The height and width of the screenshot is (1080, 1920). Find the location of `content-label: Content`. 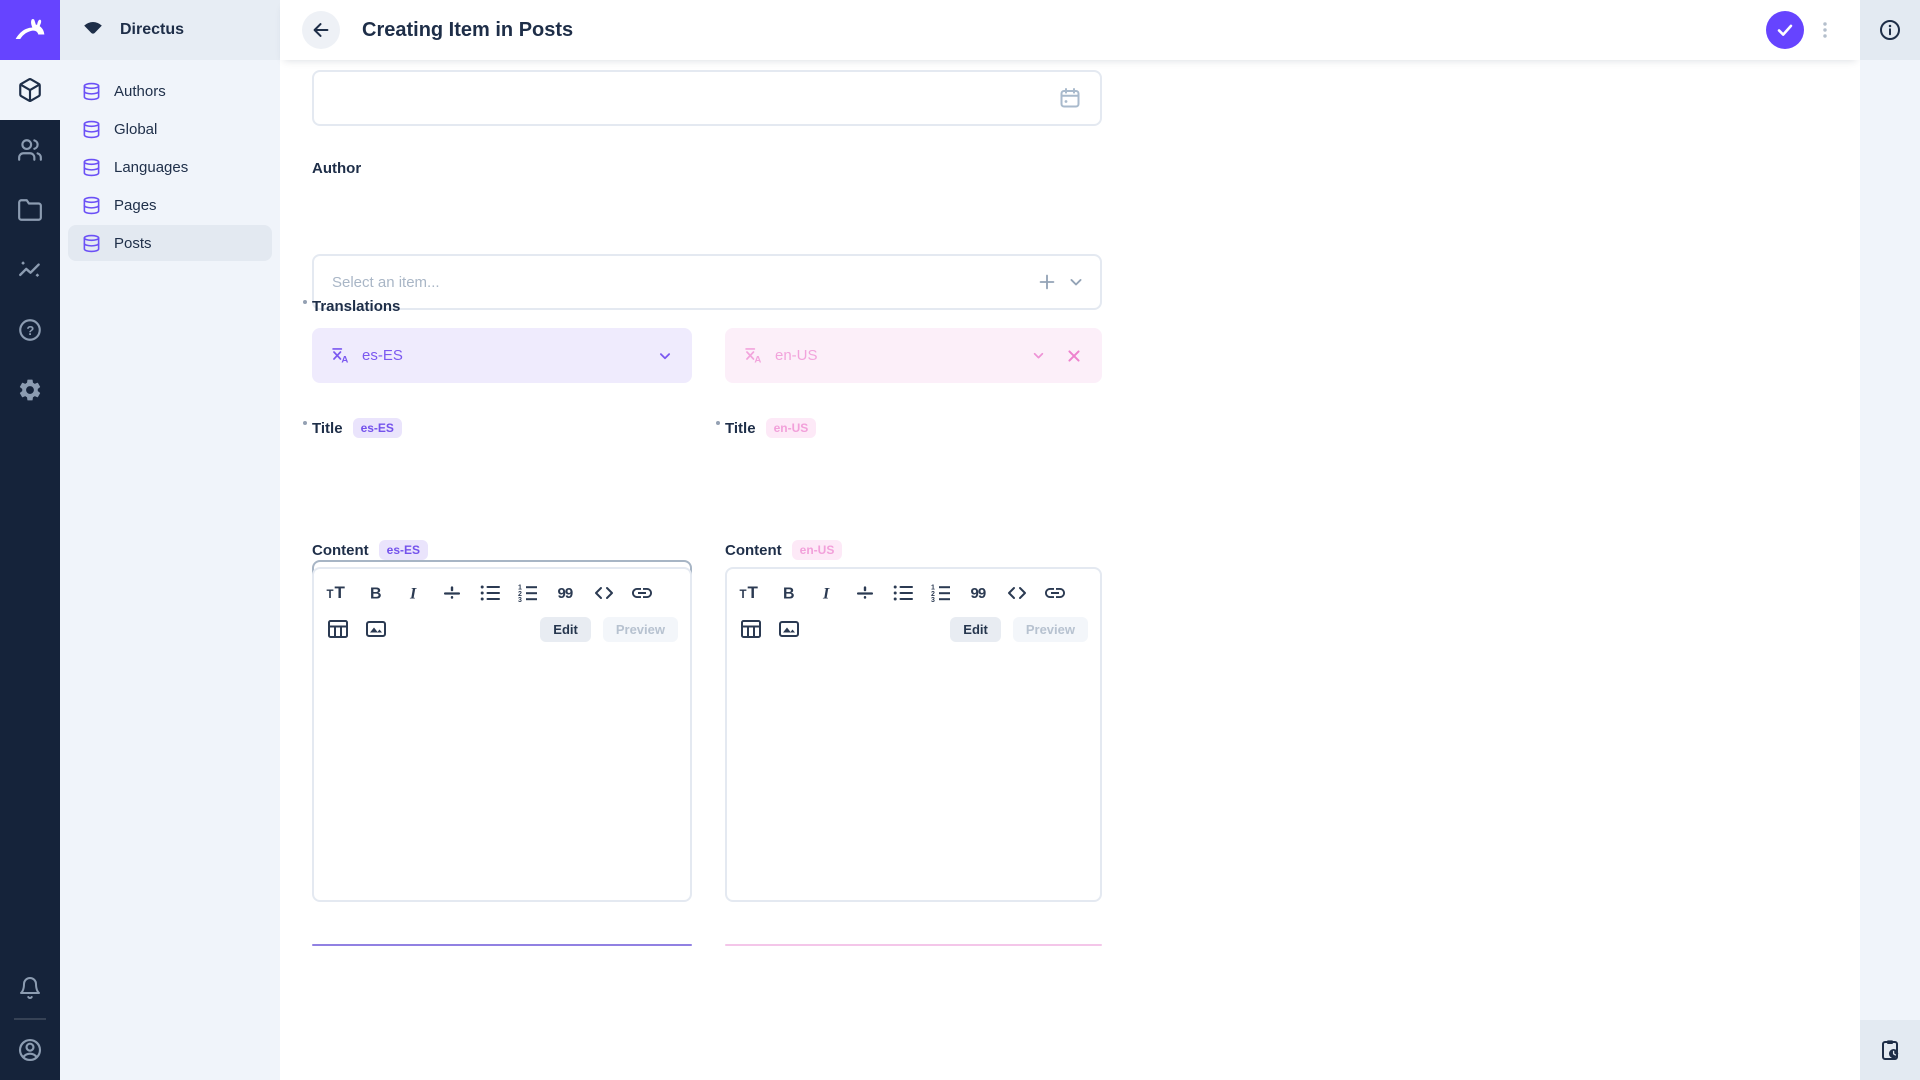

content-label: Content is located at coordinates (753, 550).